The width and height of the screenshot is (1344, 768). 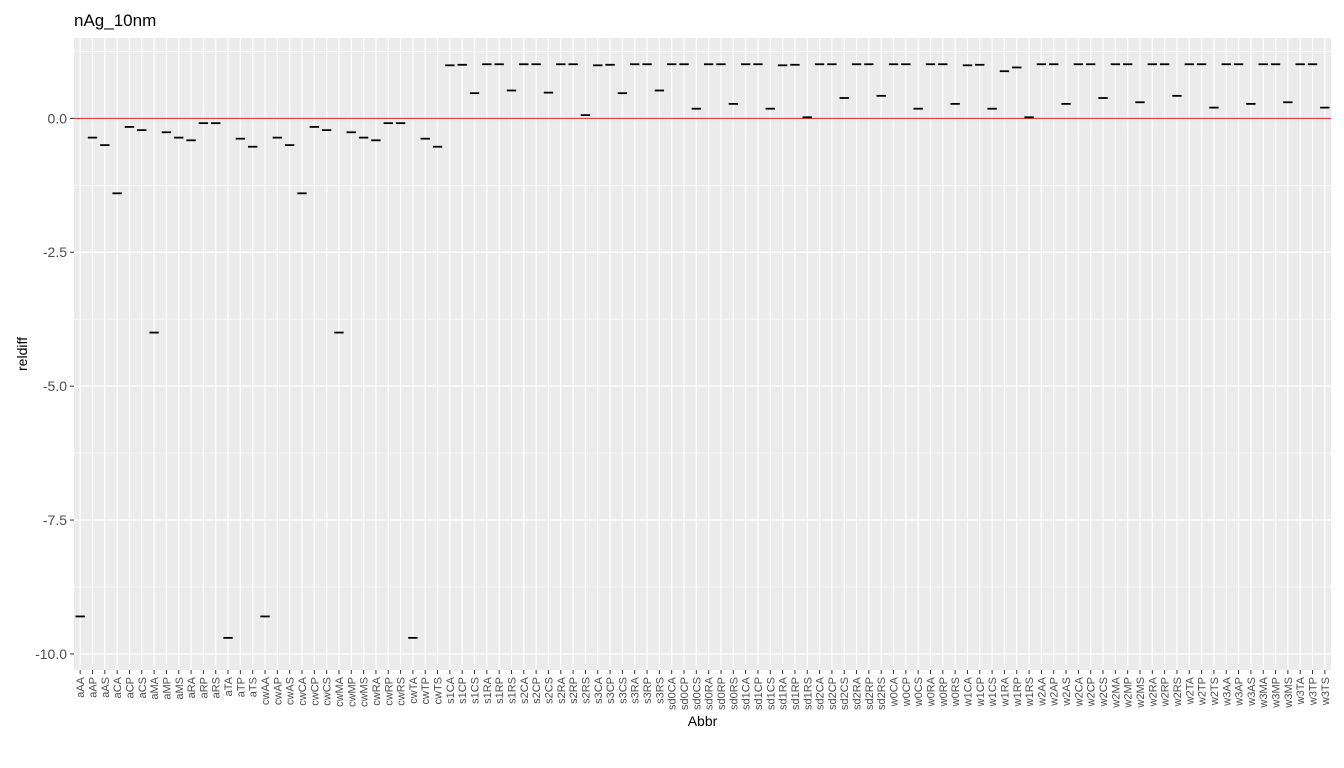 What do you see at coordinates (315, 691) in the screenshot?
I see `x-tick-label: cwCP` at bounding box center [315, 691].